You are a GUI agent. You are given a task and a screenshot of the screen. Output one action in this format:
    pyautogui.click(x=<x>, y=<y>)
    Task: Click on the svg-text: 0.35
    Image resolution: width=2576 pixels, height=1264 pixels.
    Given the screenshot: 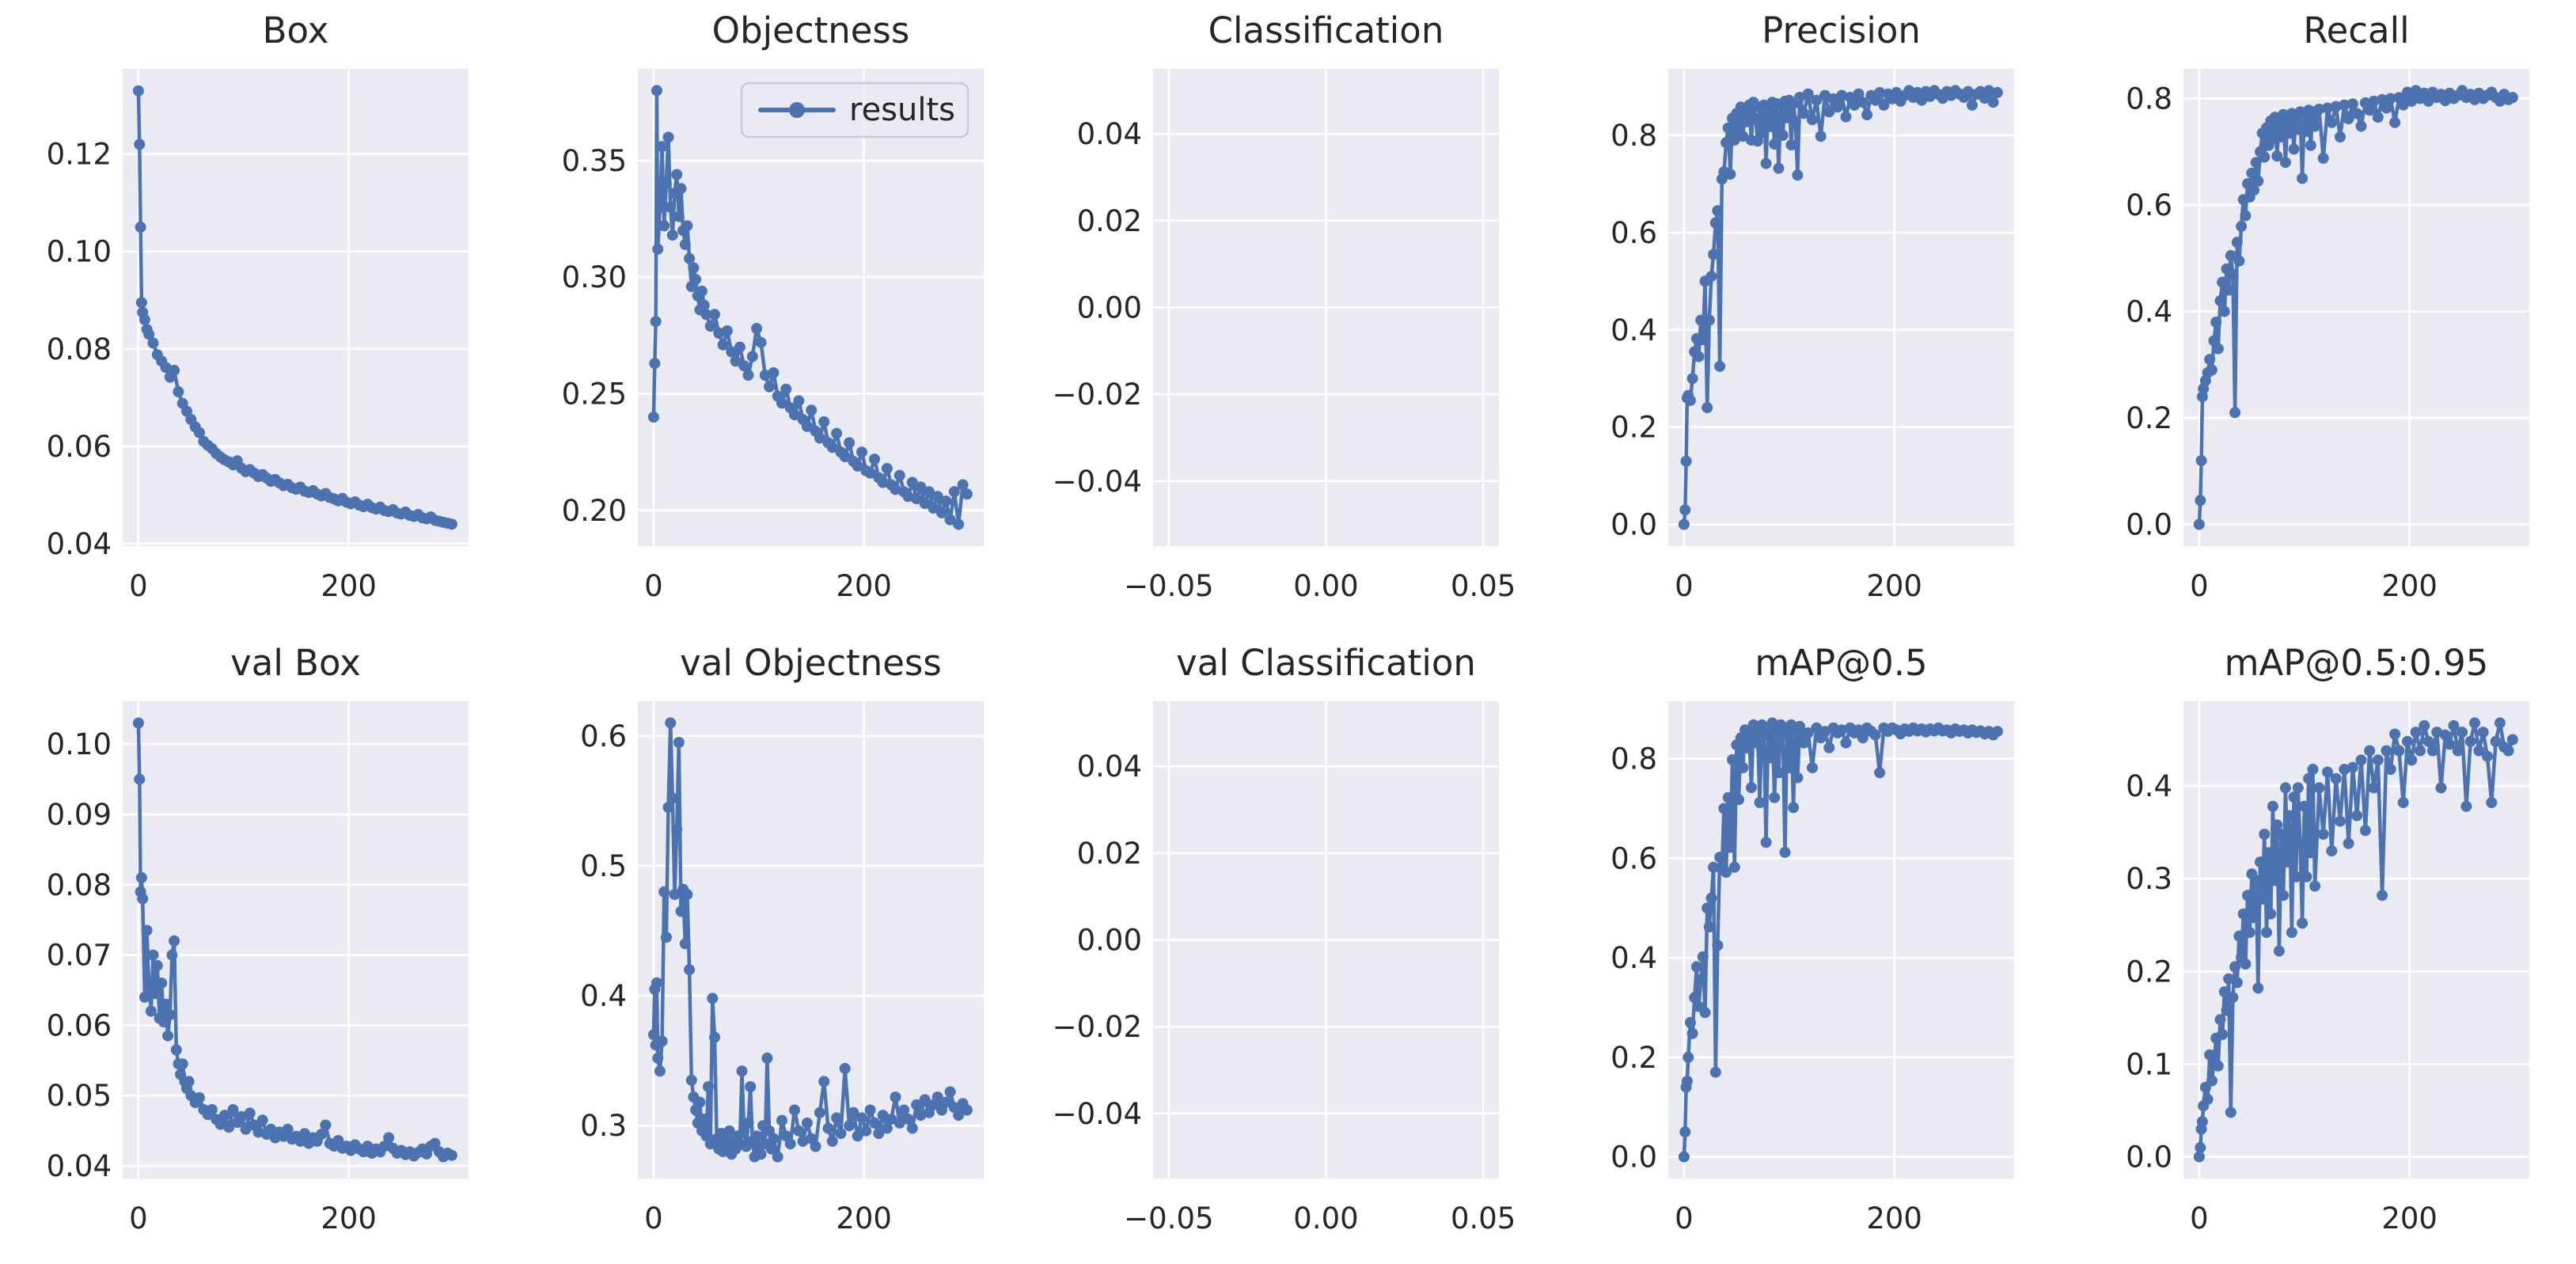 What is the action you would take?
    pyautogui.click(x=594, y=161)
    